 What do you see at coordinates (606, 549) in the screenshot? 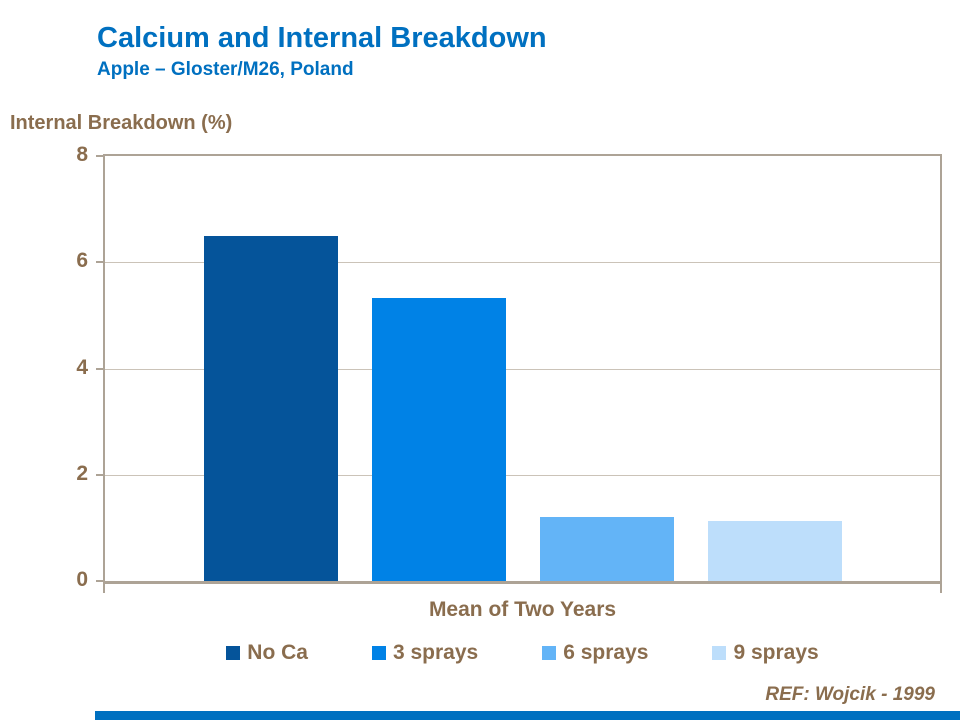
I see `bar-6-sprays` at bounding box center [606, 549].